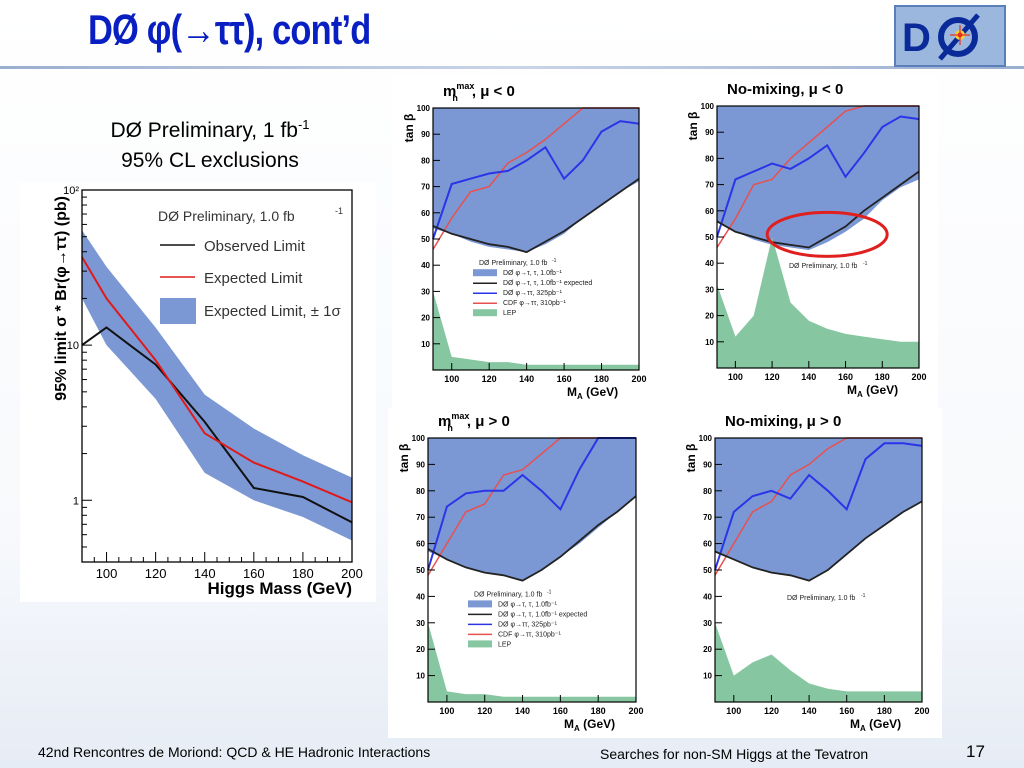 The height and width of the screenshot is (768, 1024). What do you see at coordinates (272, 311) in the screenshot?
I see `legend-band-label: Expected Limit, ± 1σ` at bounding box center [272, 311].